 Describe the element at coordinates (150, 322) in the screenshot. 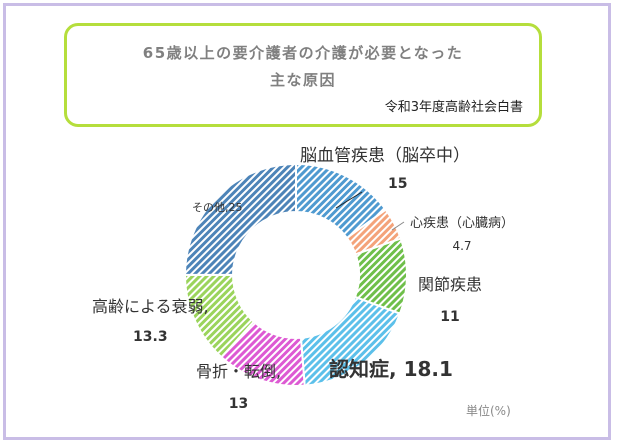

I see `label-frailty: 高齢による衰弱, 13.3` at that location.